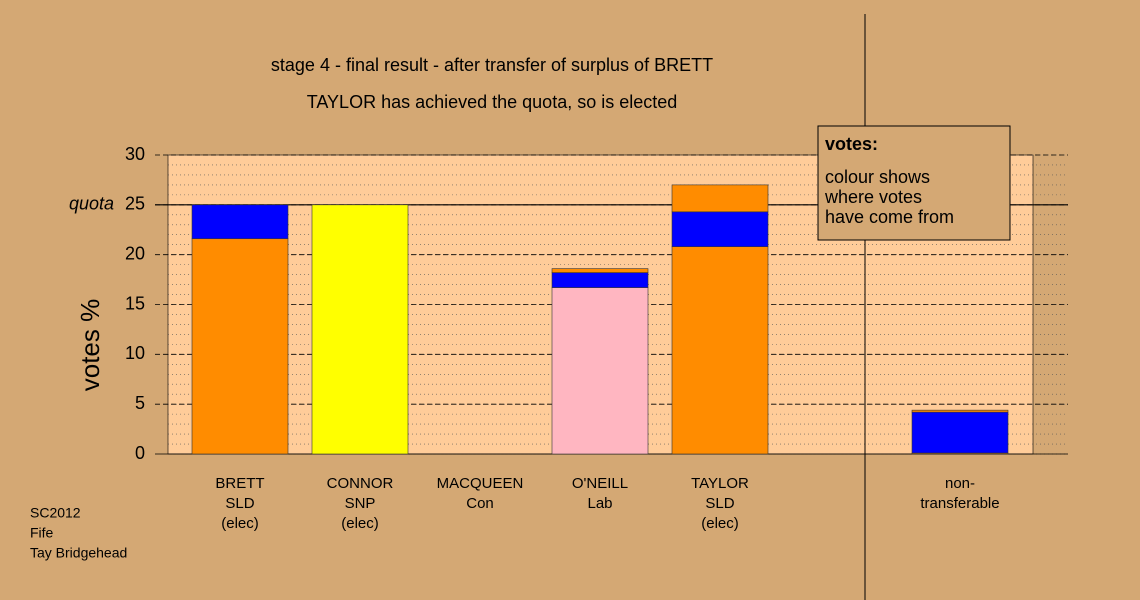  What do you see at coordinates (889, 217) in the screenshot?
I see `note-line: have come from` at bounding box center [889, 217].